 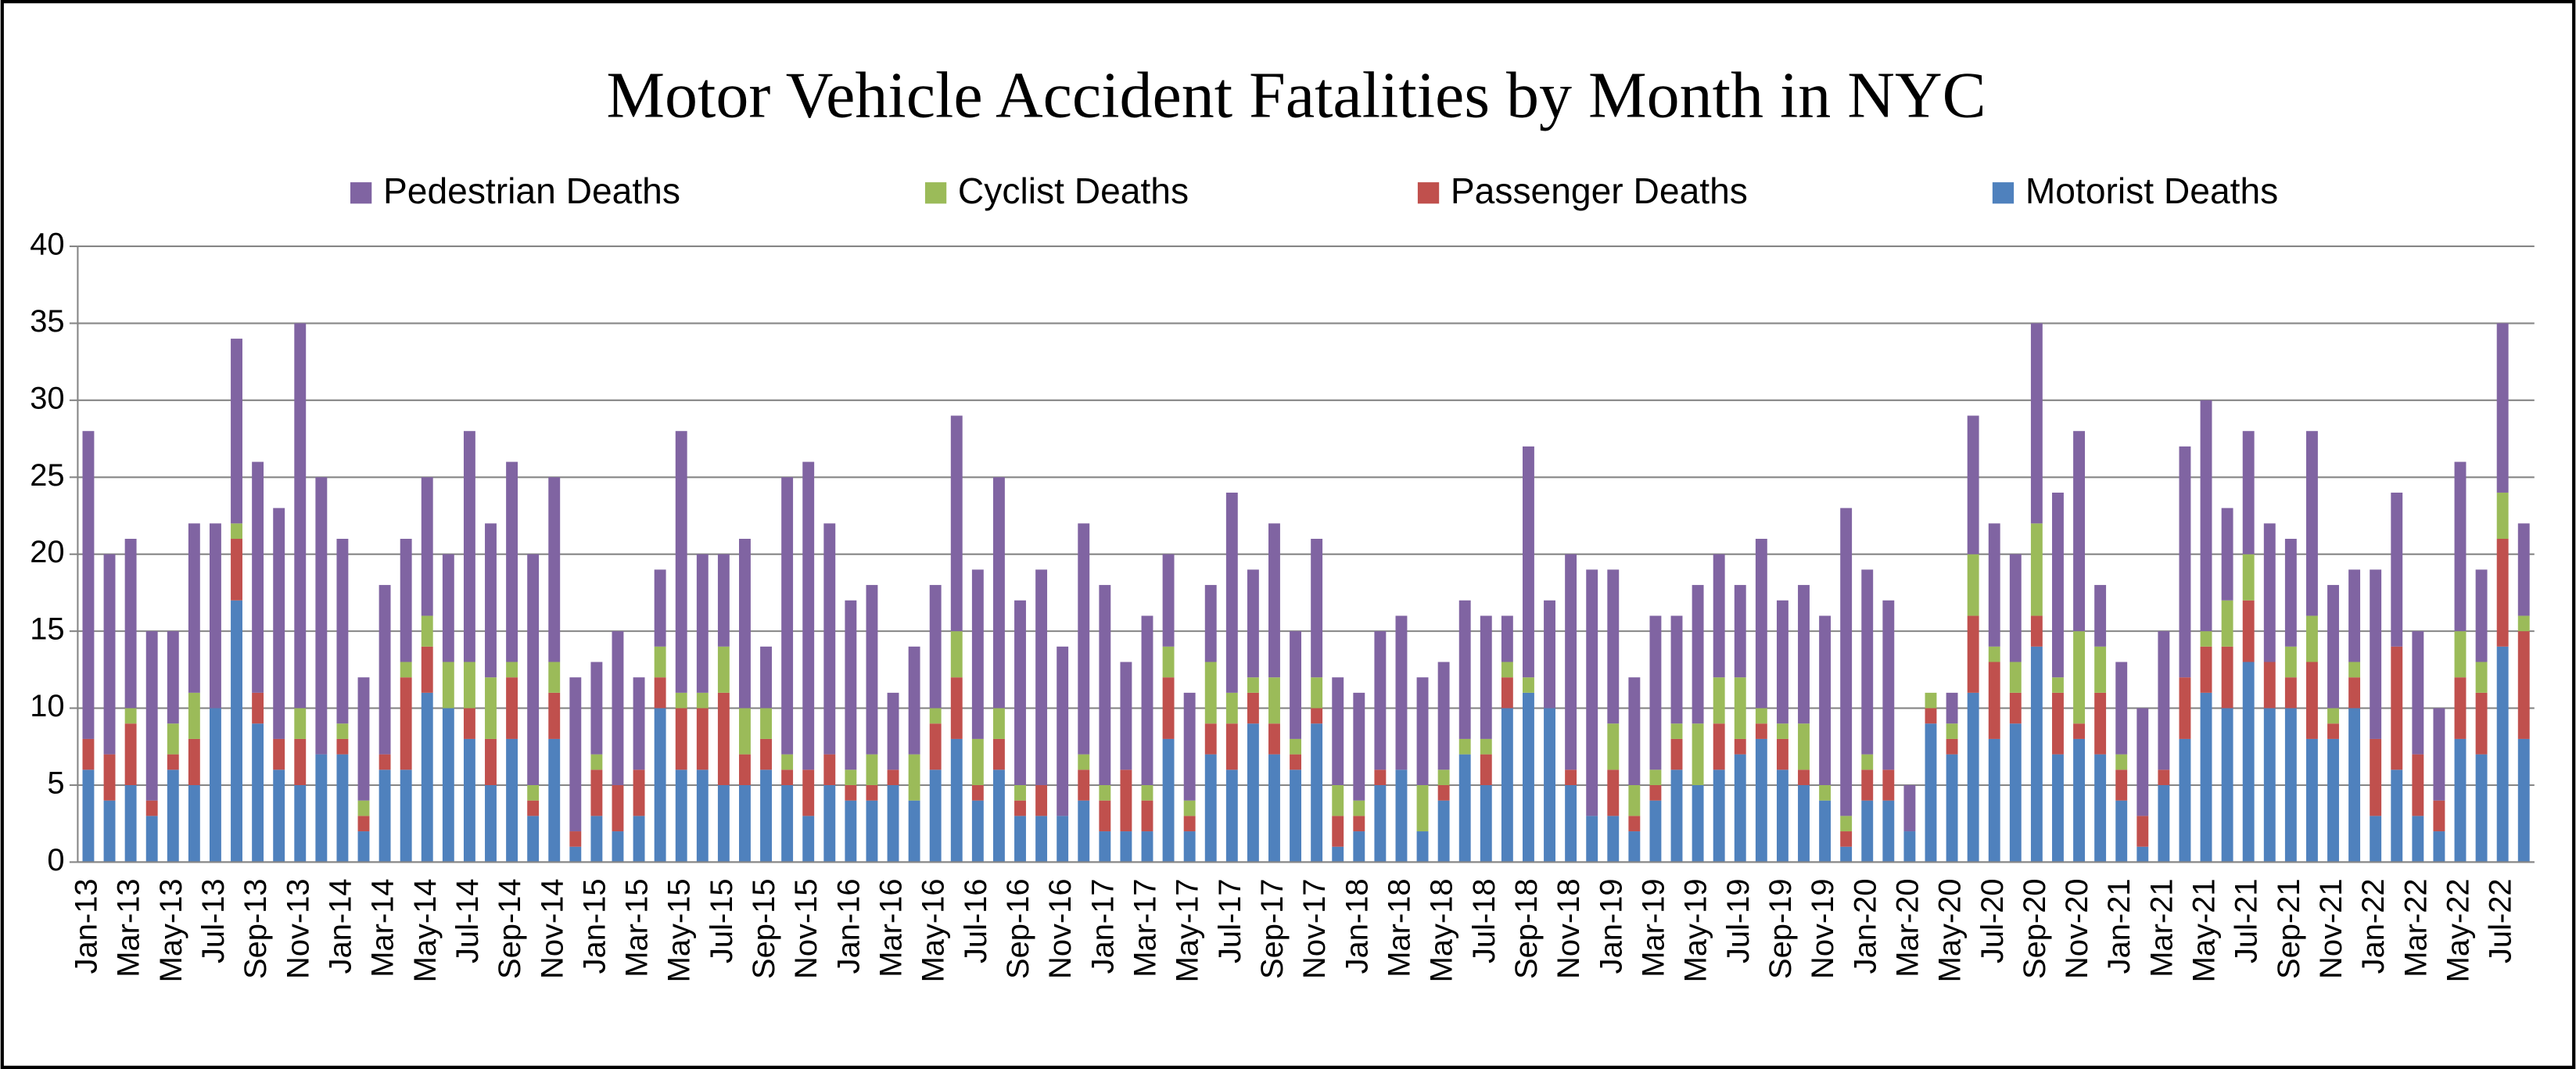 I want to click on x-tick-label: Nov-19, so click(x=1823, y=928).